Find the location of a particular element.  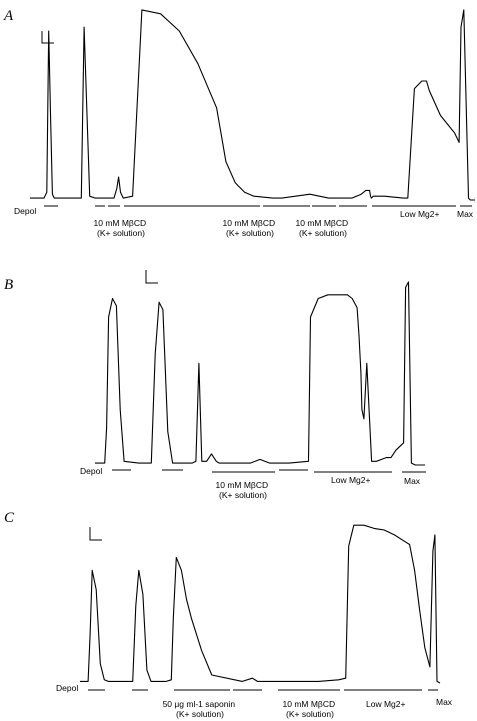

panel-a-label-depol: Depol is located at coordinates (25, 211).